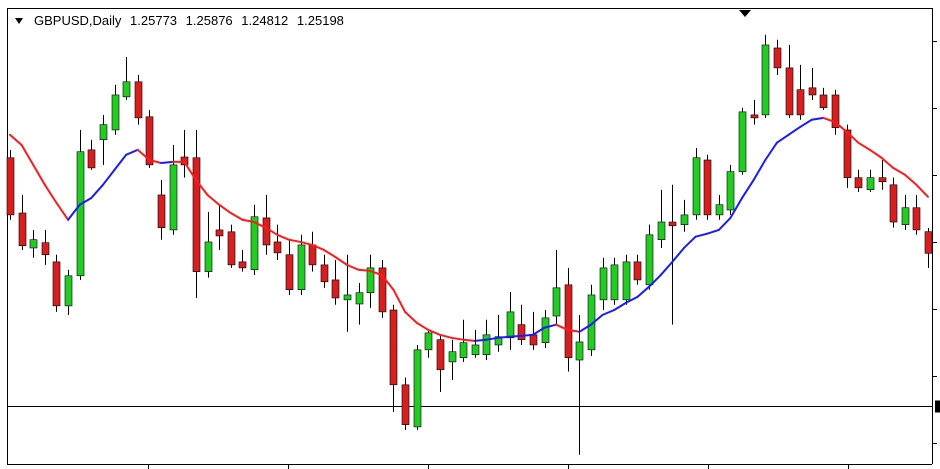 The width and height of the screenshot is (940, 469). Describe the element at coordinates (498, 466) in the screenshot. I see `time-ticks` at that location.